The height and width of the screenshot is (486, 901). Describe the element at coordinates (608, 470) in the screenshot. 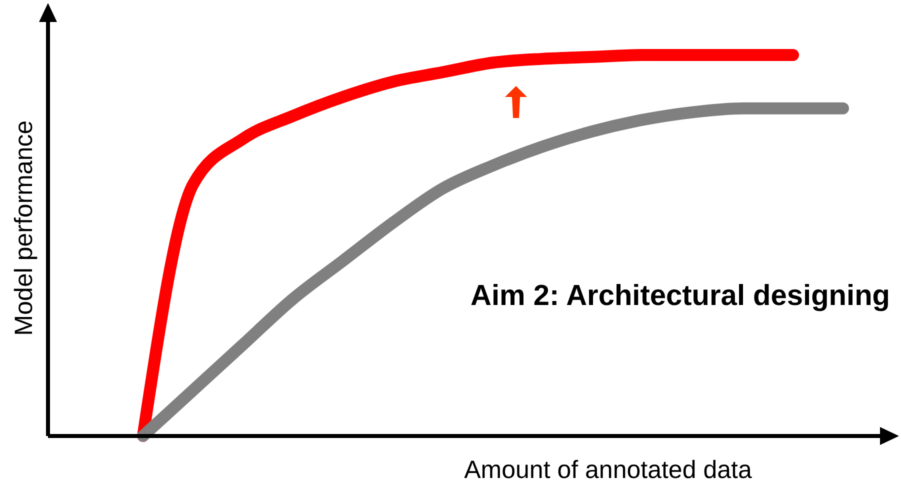

I see `x-axis-title: Amount of annotated data` at that location.